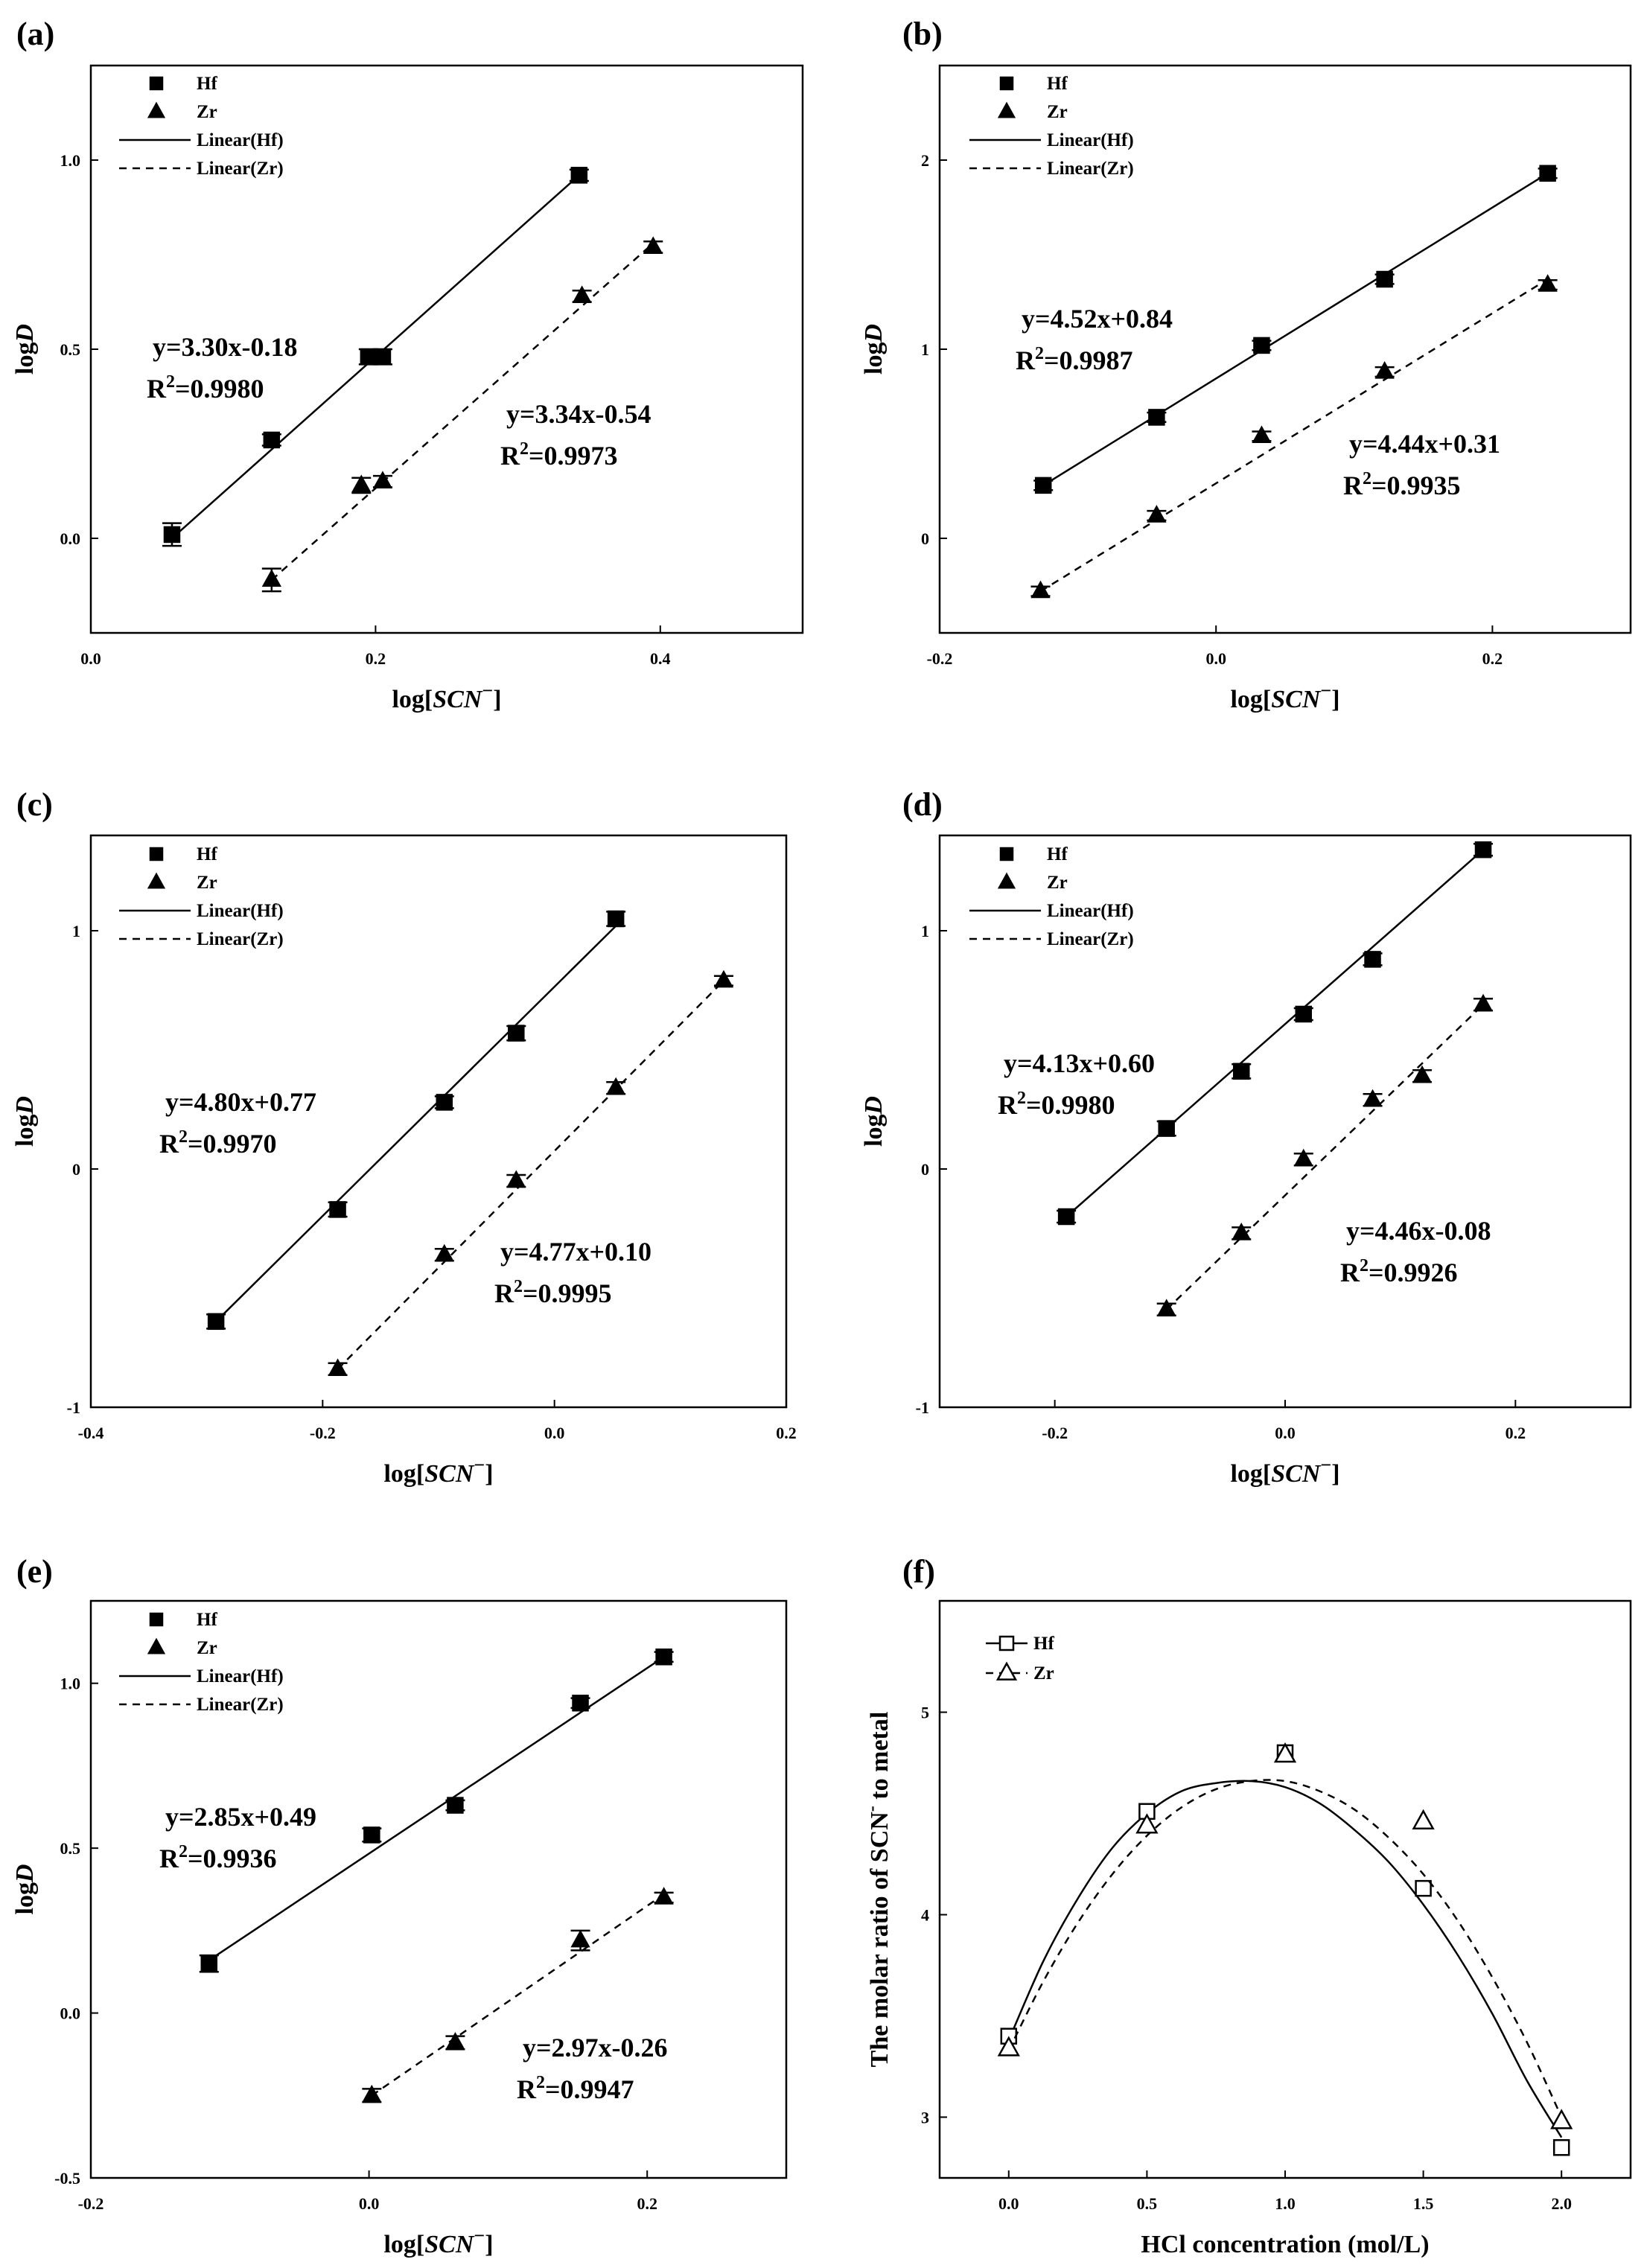  Describe the element at coordinates (70, 1848) in the screenshot. I see `y-tick-label: 0.5` at that location.